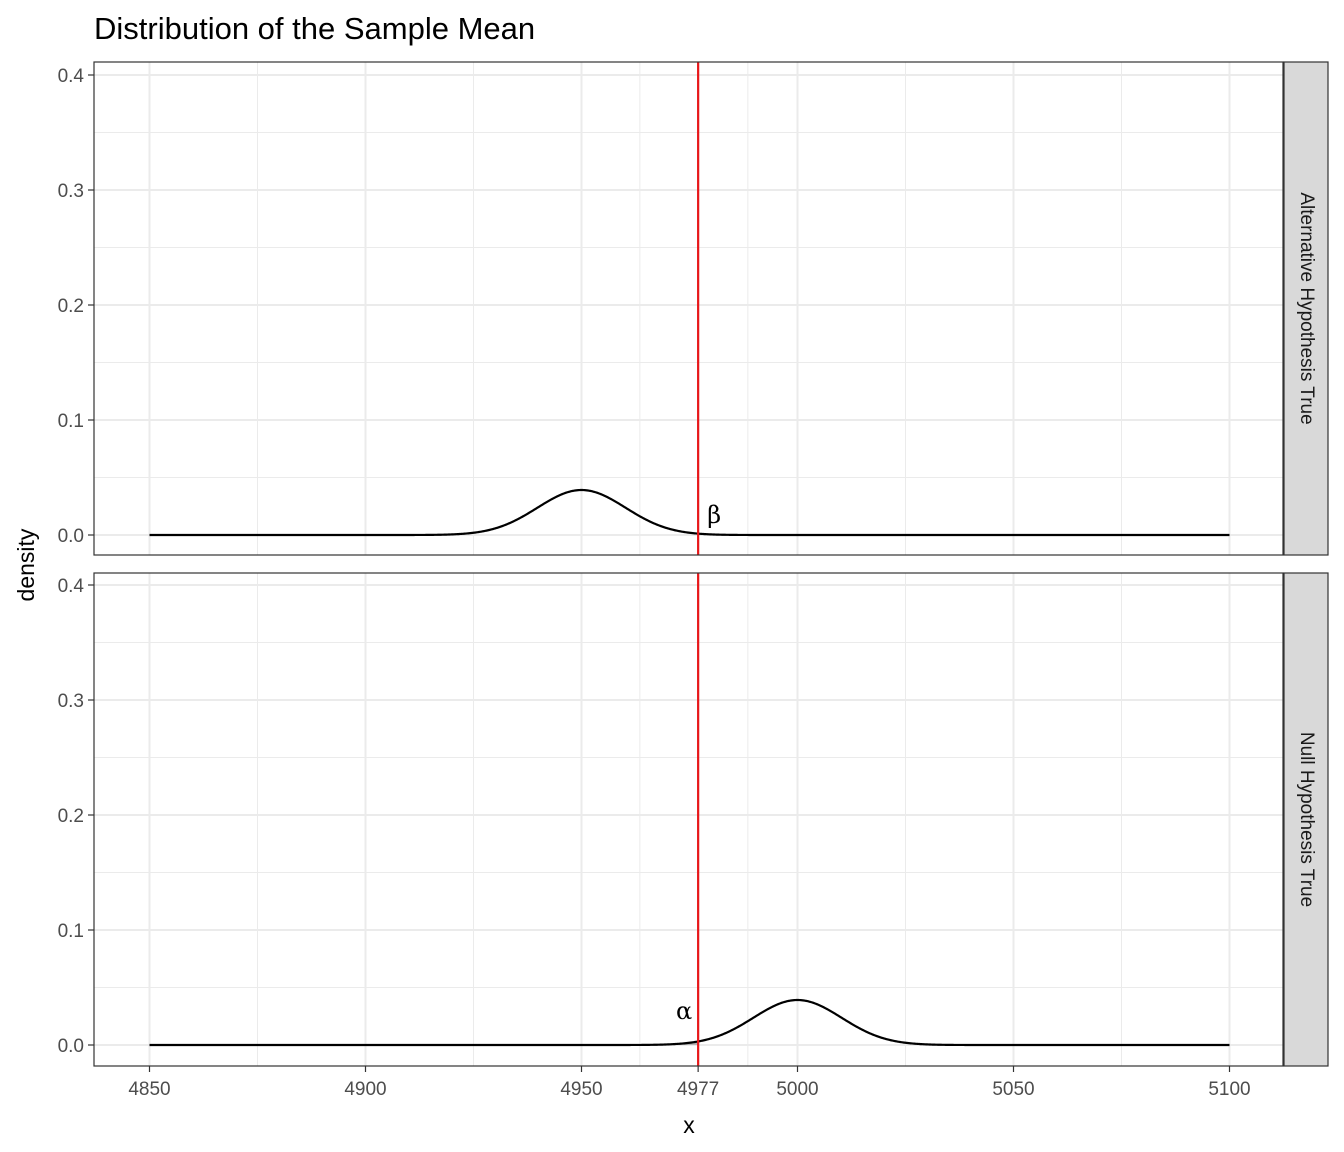 Image resolution: width=1344 pixels, height=1152 pixels. What do you see at coordinates (365, 1089) in the screenshot?
I see `x-tick-label: 4900` at bounding box center [365, 1089].